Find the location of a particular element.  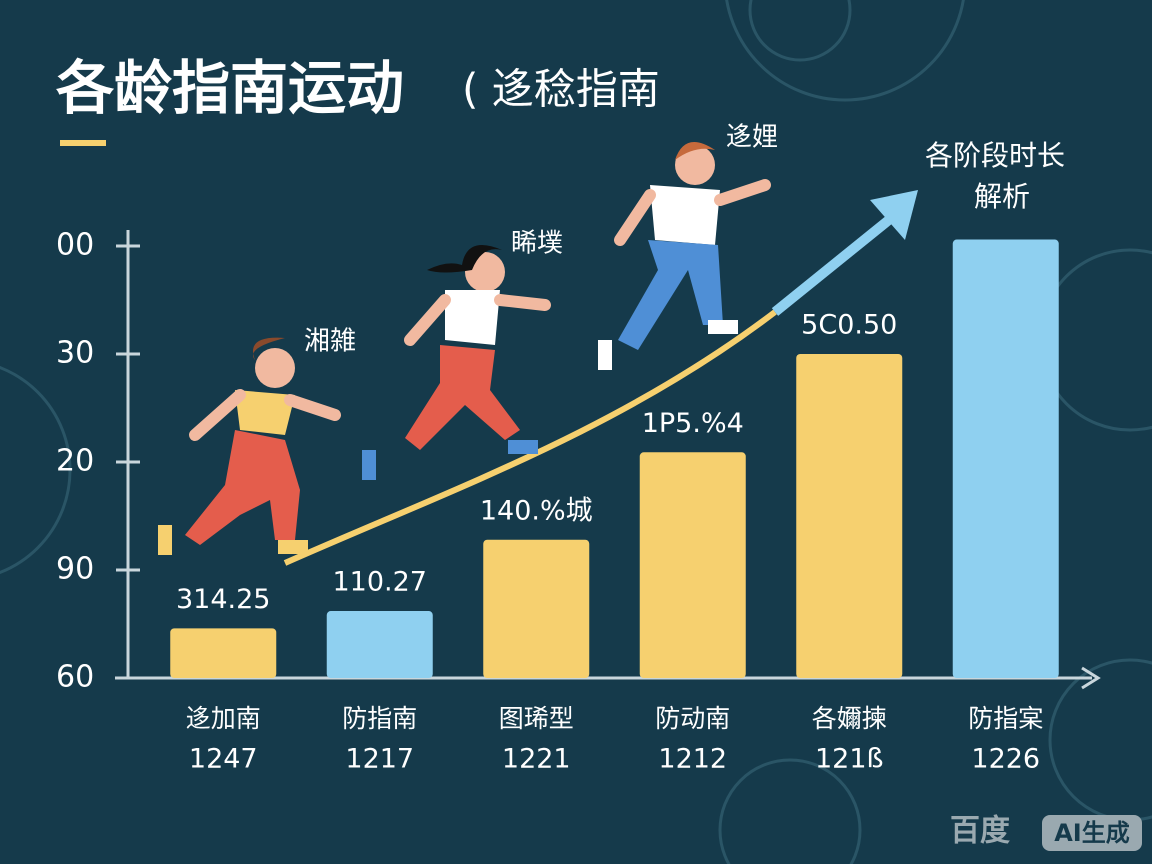

x-tick-code: 1247 is located at coordinates (223, 759).